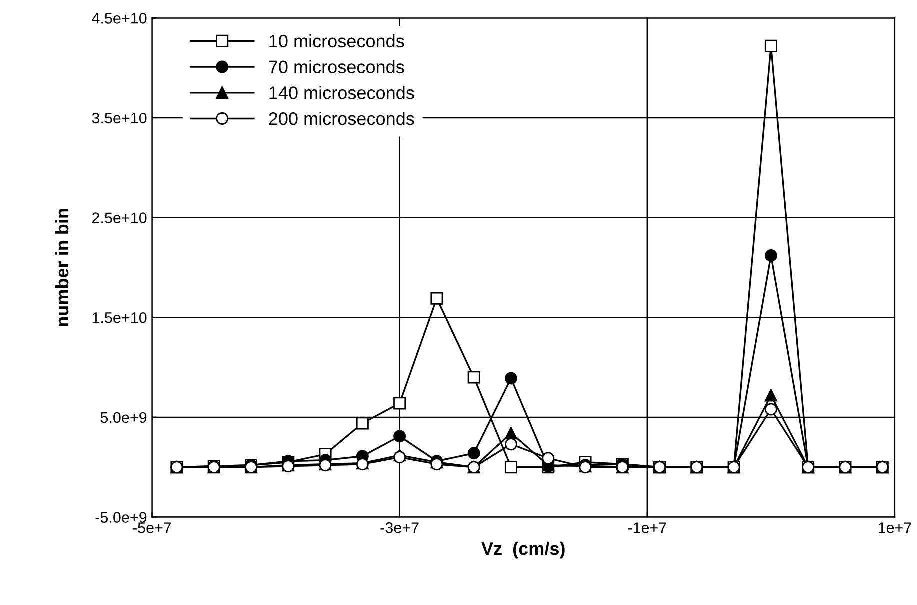 This screenshot has width=917, height=605. Describe the element at coordinates (62, 267) in the screenshot. I see `y-axis-title: number in bin` at that location.